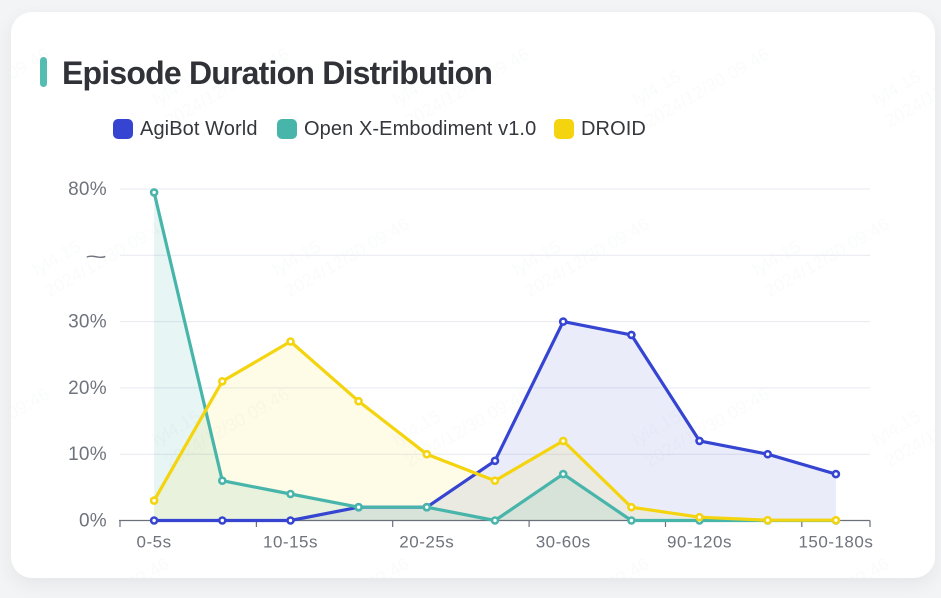  What do you see at coordinates (87, 388) in the screenshot?
I see `svg-text: 20%` at bounding box center [87, 388].